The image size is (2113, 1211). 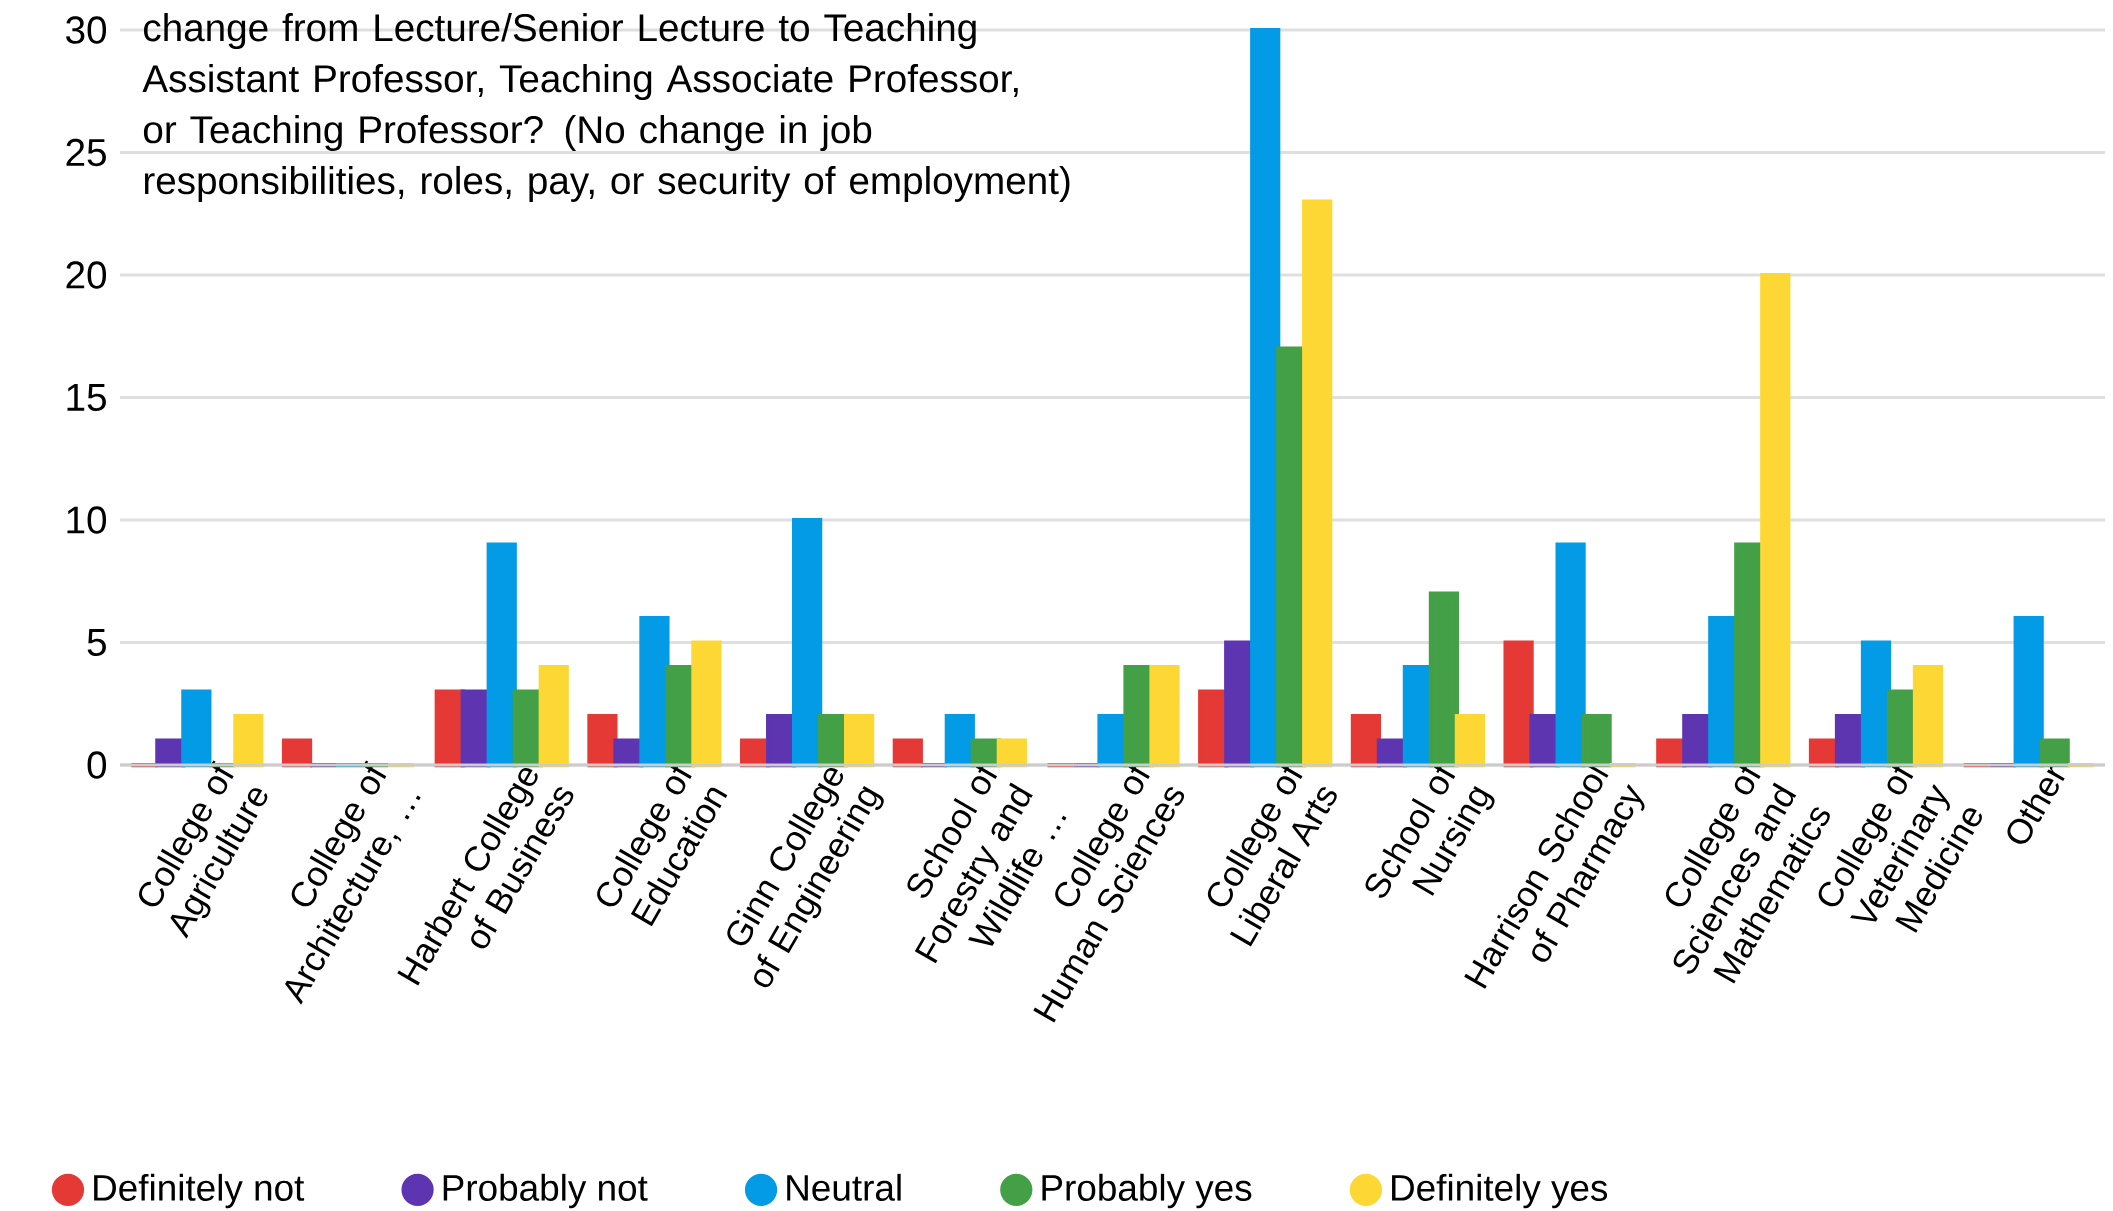 I want to click on y-tick-label: 20, so click(x=86, y=275).